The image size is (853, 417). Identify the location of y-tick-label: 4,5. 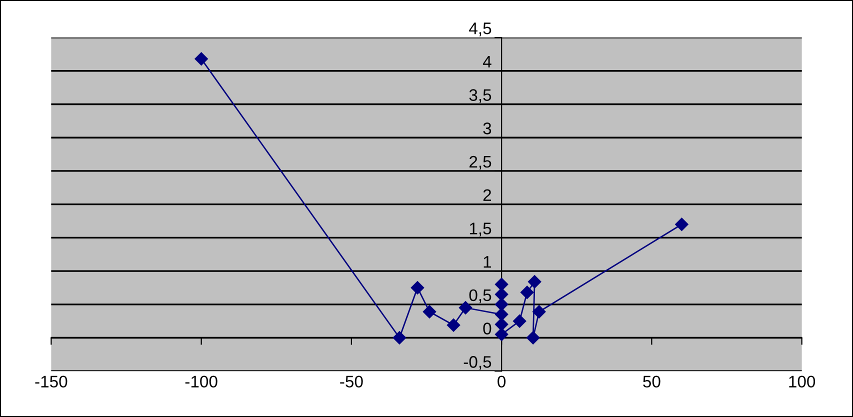
(480, 29).